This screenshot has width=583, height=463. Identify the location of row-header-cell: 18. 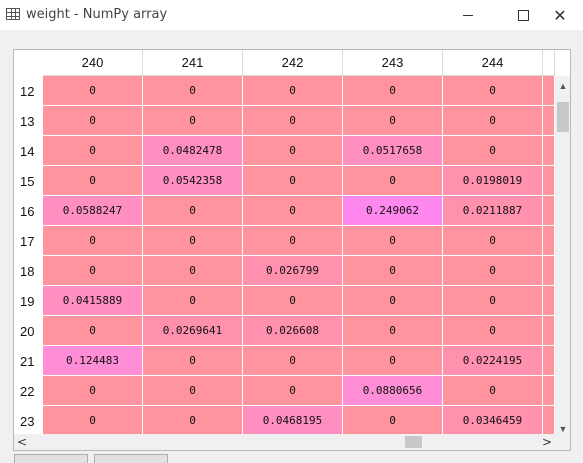
(27, 271).